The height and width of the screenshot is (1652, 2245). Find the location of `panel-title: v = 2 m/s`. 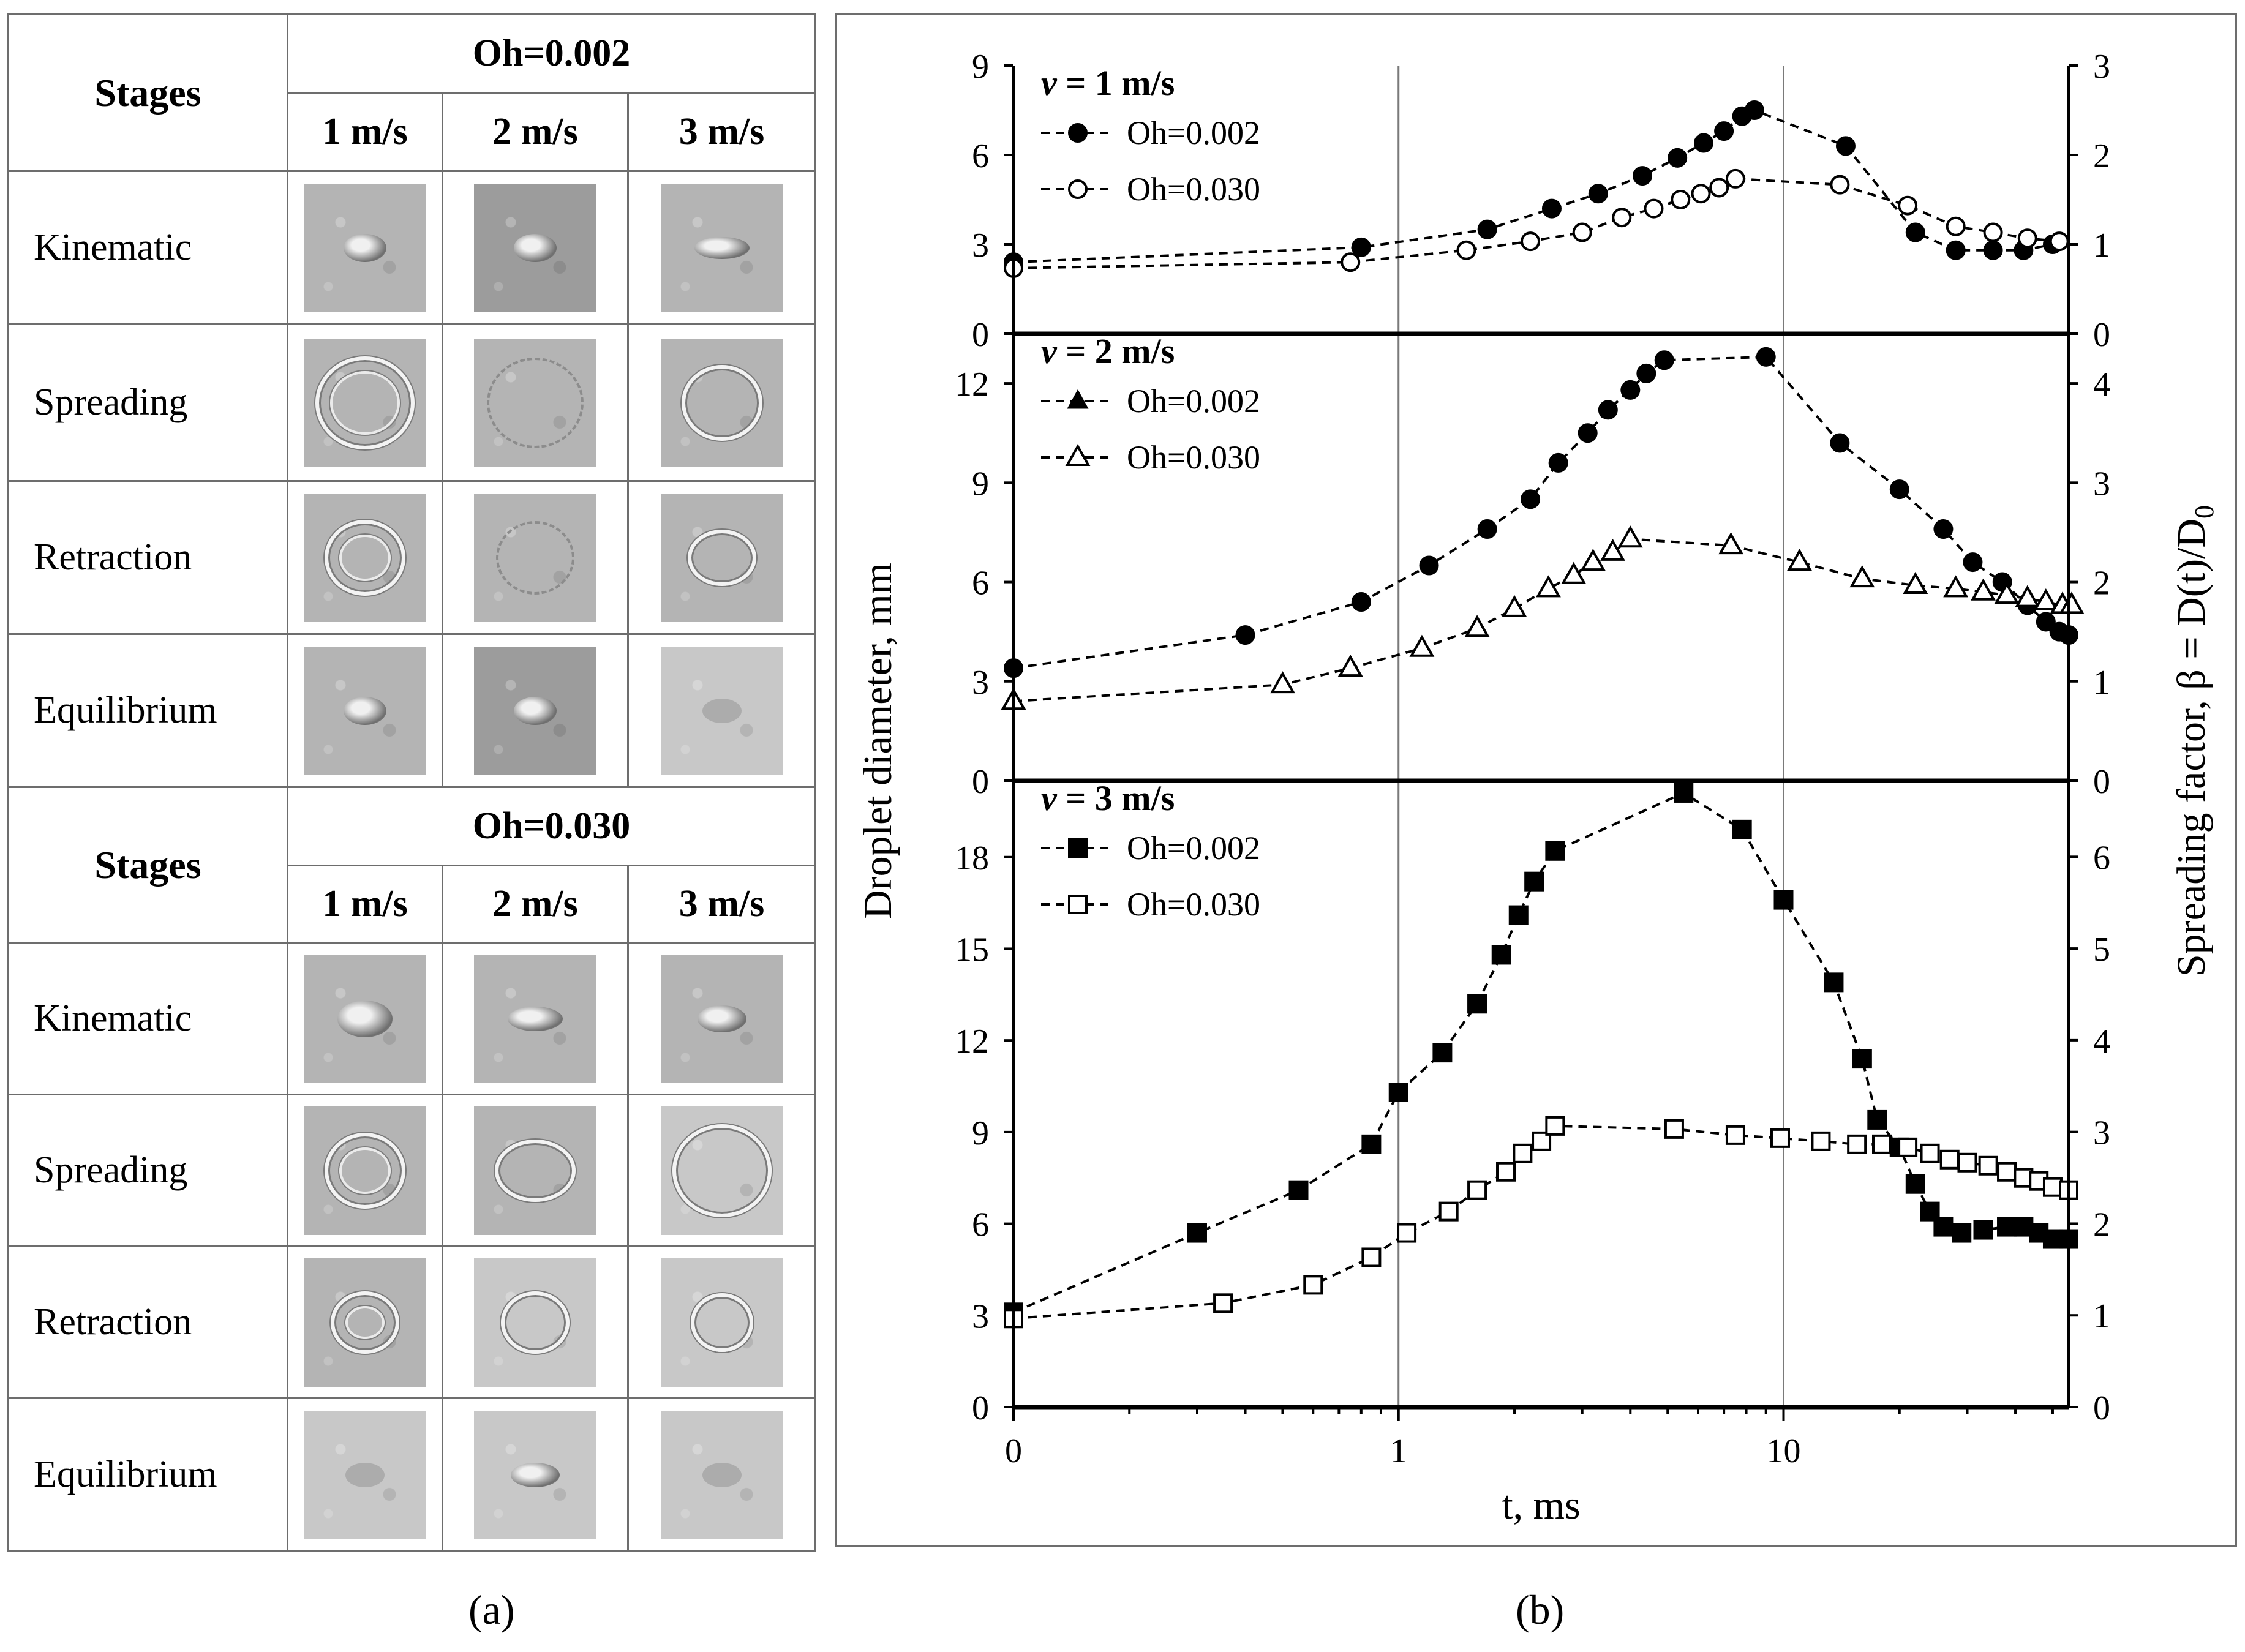

panel-title: v = 2 m/s is located at coordinates (1108, 351).